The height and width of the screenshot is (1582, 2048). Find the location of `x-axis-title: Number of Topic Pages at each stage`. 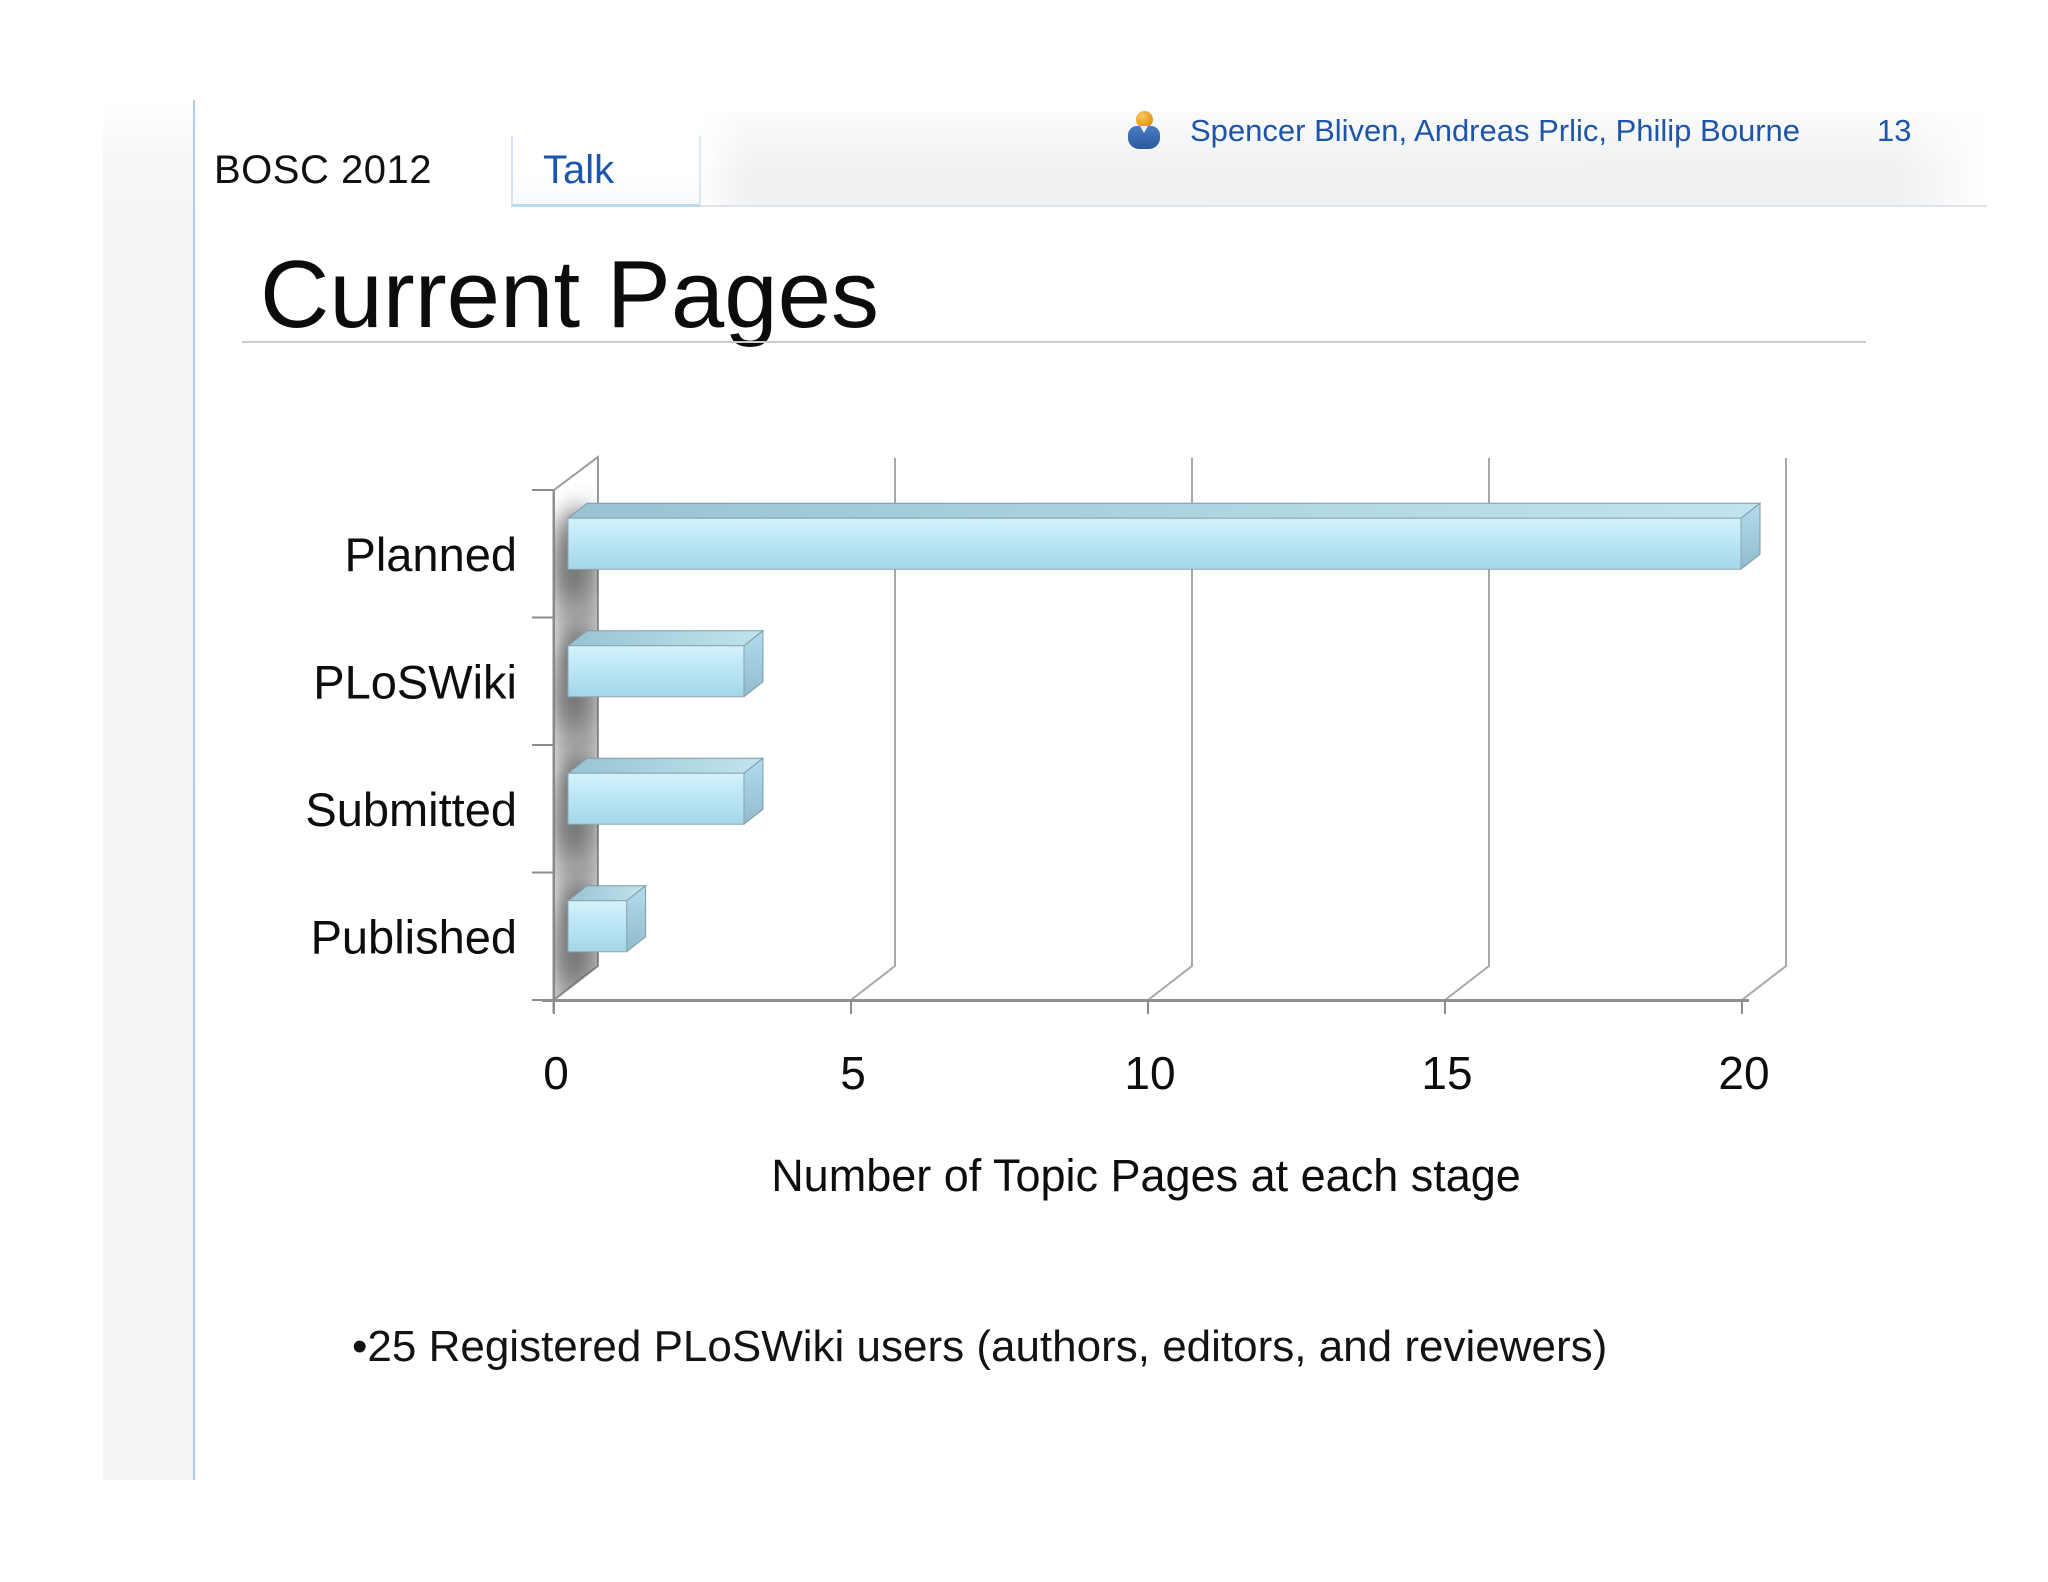

x-axis-title: Number of Topic Pages at each stage is located at coordinates (1146, 1175).